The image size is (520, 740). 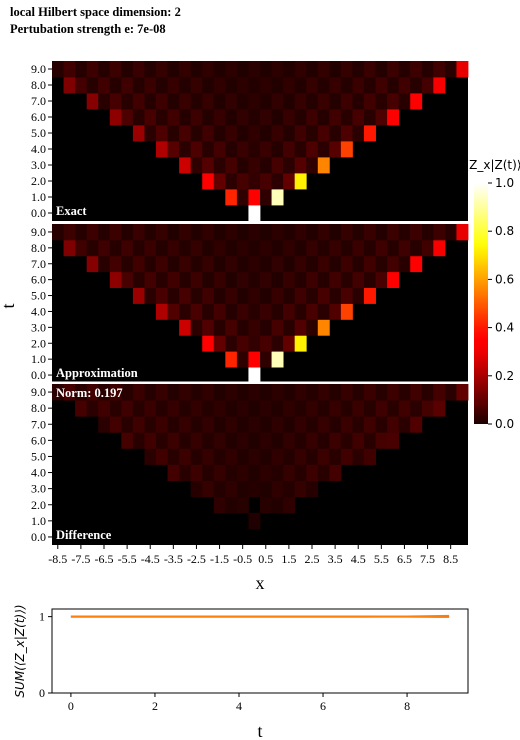 I want to click on colorbar-title: ⟨Z_x|Z(t)⟩, so click(x=492, y=165).